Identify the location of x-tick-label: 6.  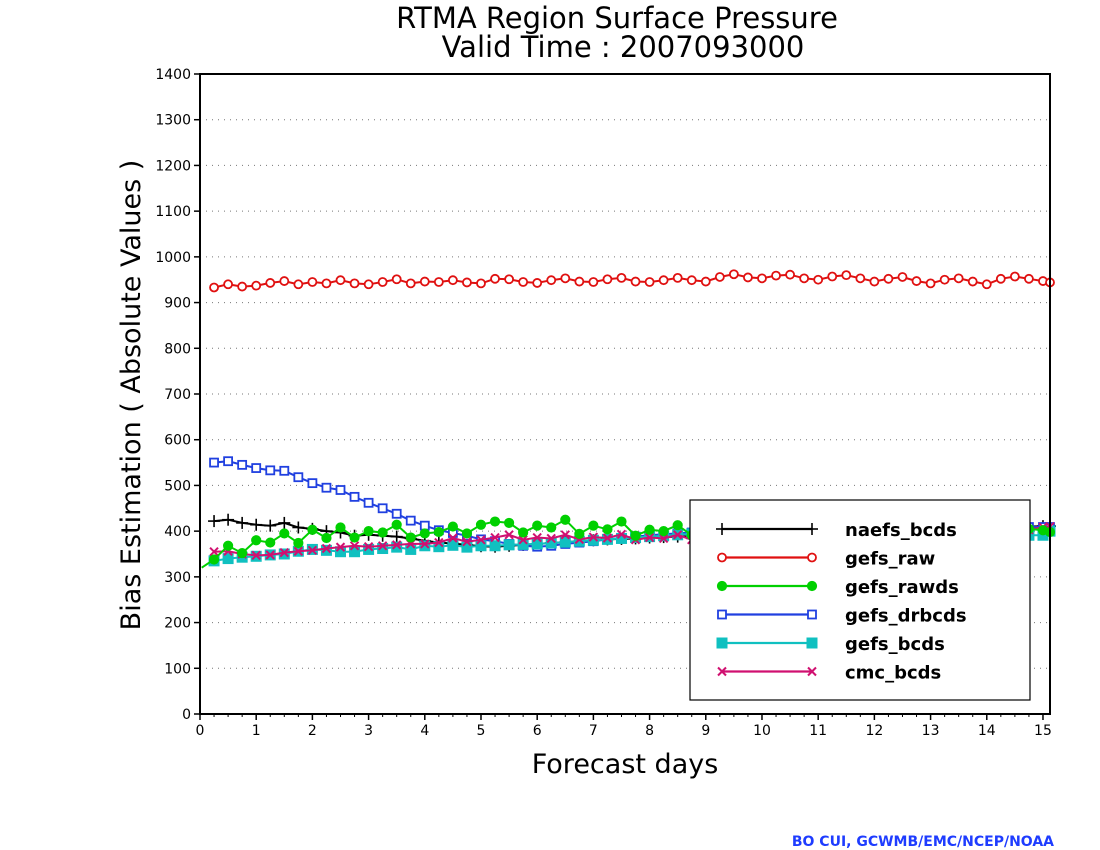
(537, 731).